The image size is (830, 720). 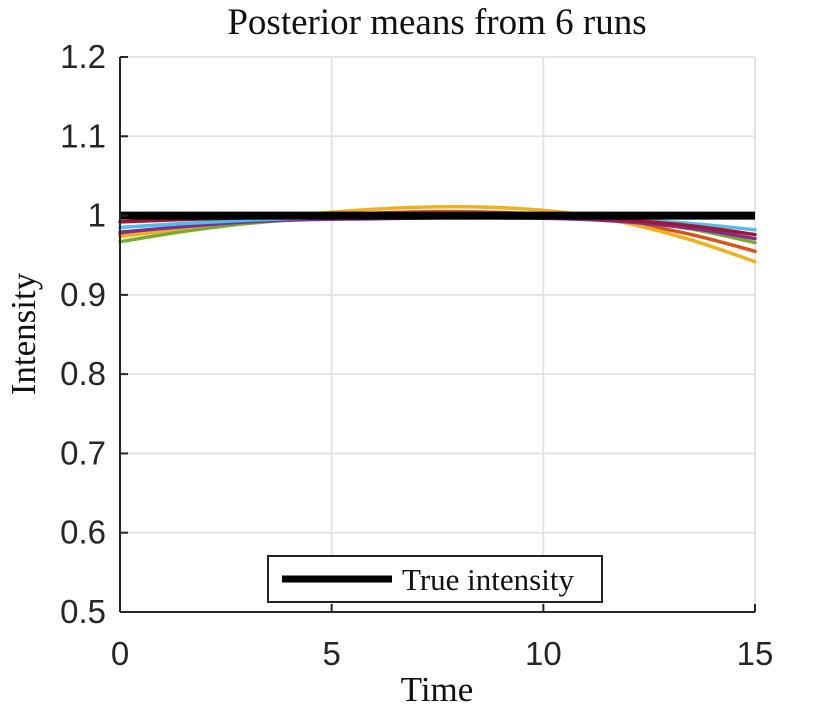 I want to click on y-tick-label: 1, so click(x=97, y=215).